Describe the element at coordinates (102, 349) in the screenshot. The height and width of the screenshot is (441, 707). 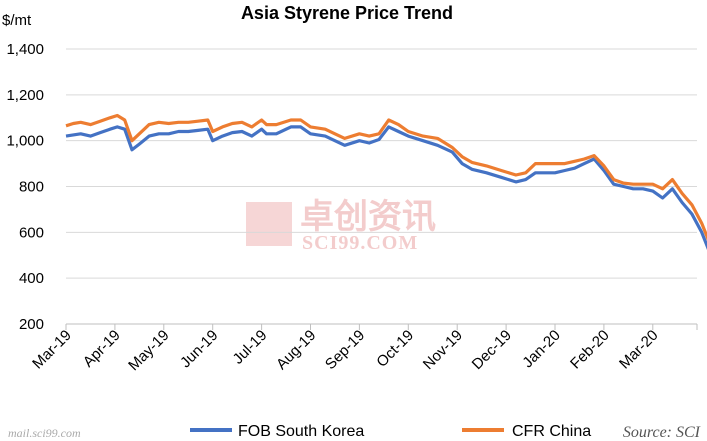
I see `x-tick-label: Apr-19` at that location.